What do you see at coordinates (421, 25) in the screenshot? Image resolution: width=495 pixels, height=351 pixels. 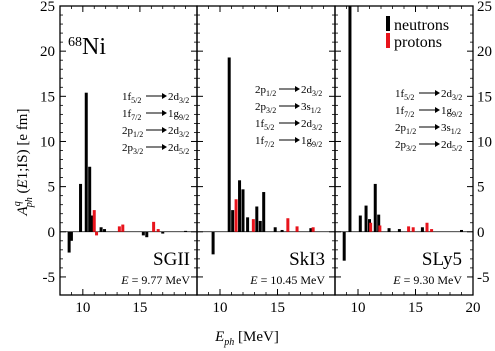 I see `legend-label-neutrons: neutrons` at bounding box center [421, 25].